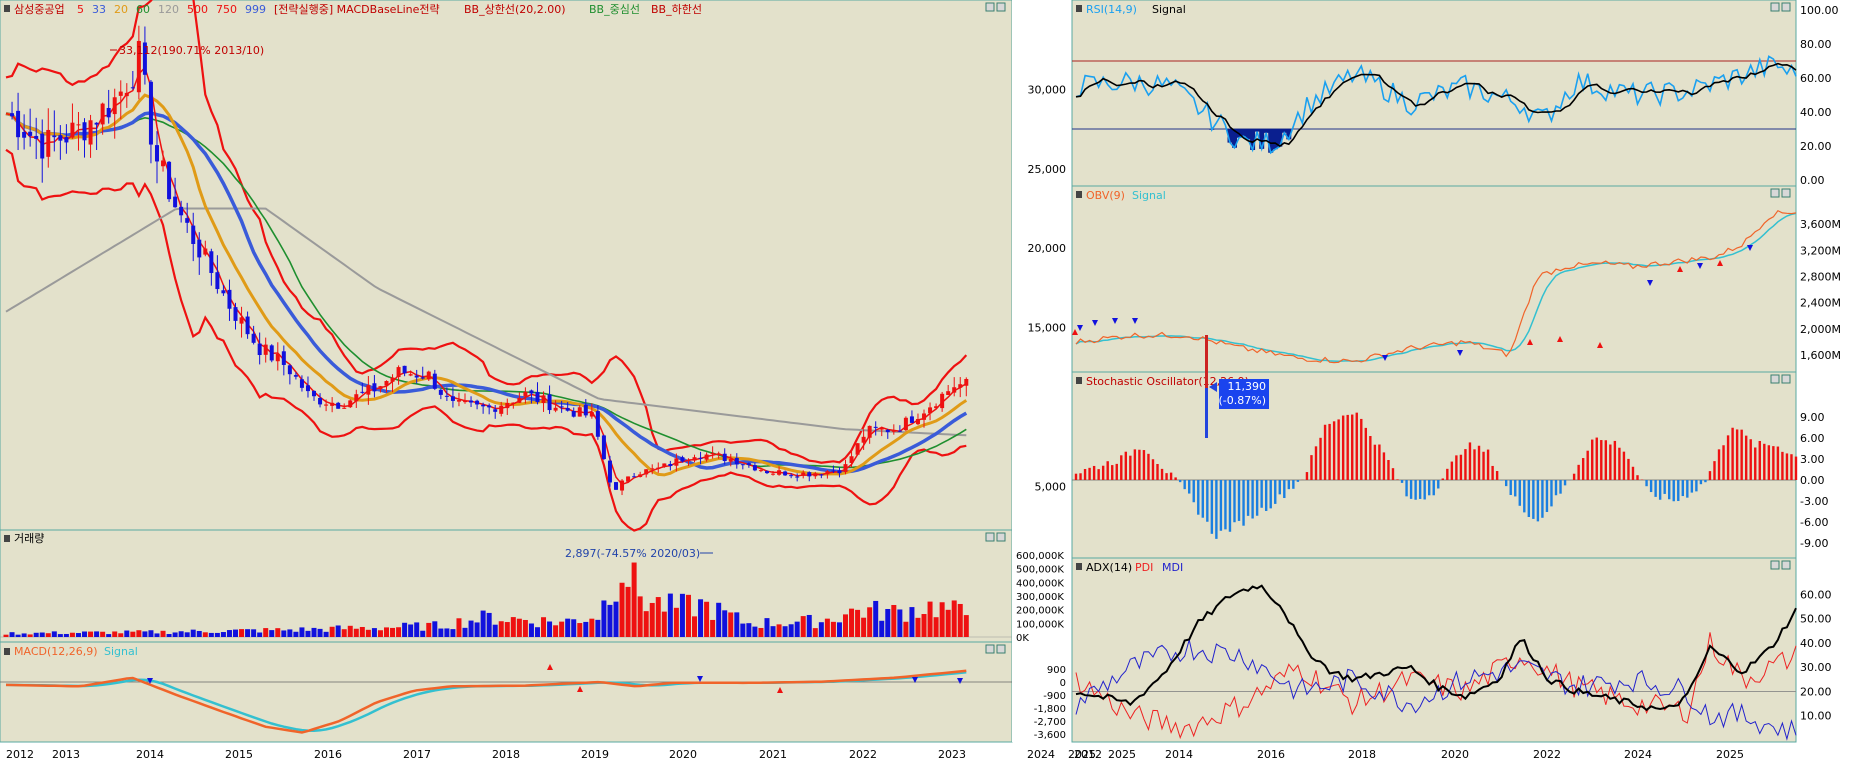 The height and width of the screenshot is (767, 1871). Describe the element at coordinates (191, 50) in the screenshot. I see `high-label: 33,112(190.71% 2013/10)` at that location.